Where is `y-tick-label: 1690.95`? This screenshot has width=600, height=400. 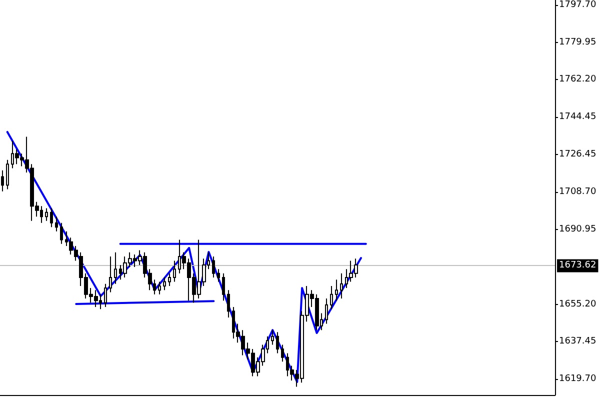 y-tick-label: 1690.95 is located at coordinates (577, 229).